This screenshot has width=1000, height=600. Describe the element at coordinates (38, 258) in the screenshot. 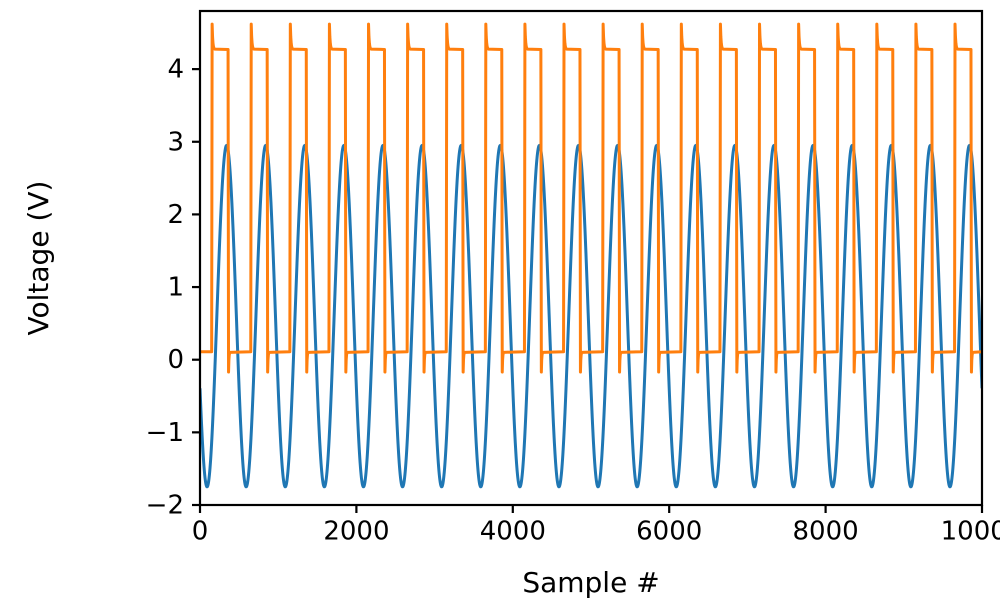

I see `y-axis-label: Voltage (V)` at that location.